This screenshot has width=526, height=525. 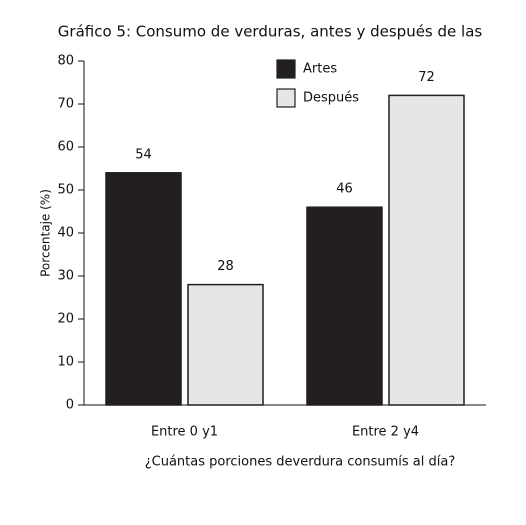 I want to click on y-tick-label: 20, so click(x=65, y=319).